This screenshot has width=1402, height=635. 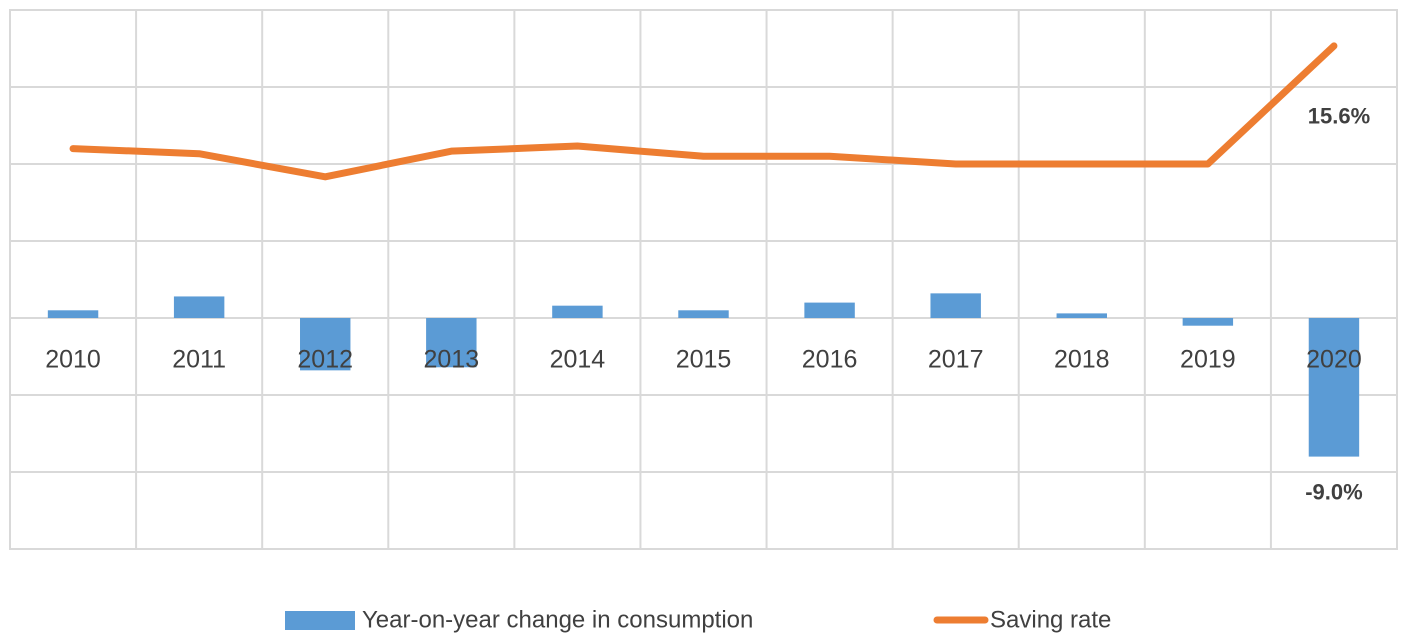 What do you see at coordinates (1208, 360) in the screenshot?
I see `x-tick-label: 2019` at bounding box center [1208, 360].